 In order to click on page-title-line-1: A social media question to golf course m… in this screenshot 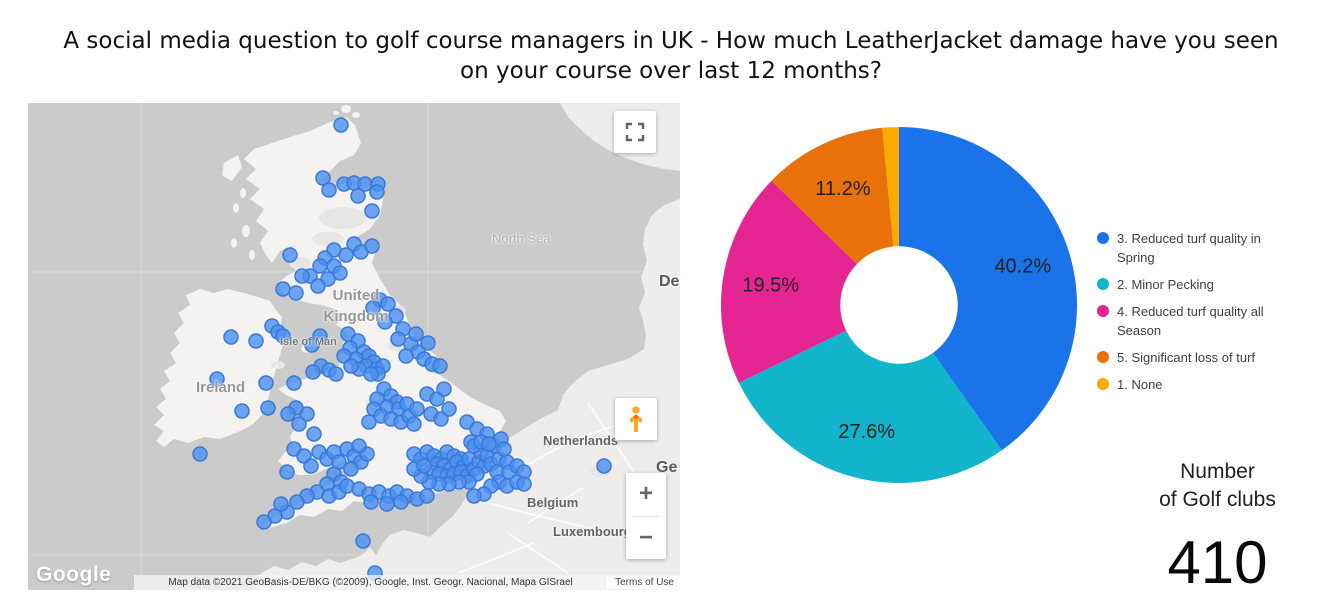, I will do `click(671, 41)`.